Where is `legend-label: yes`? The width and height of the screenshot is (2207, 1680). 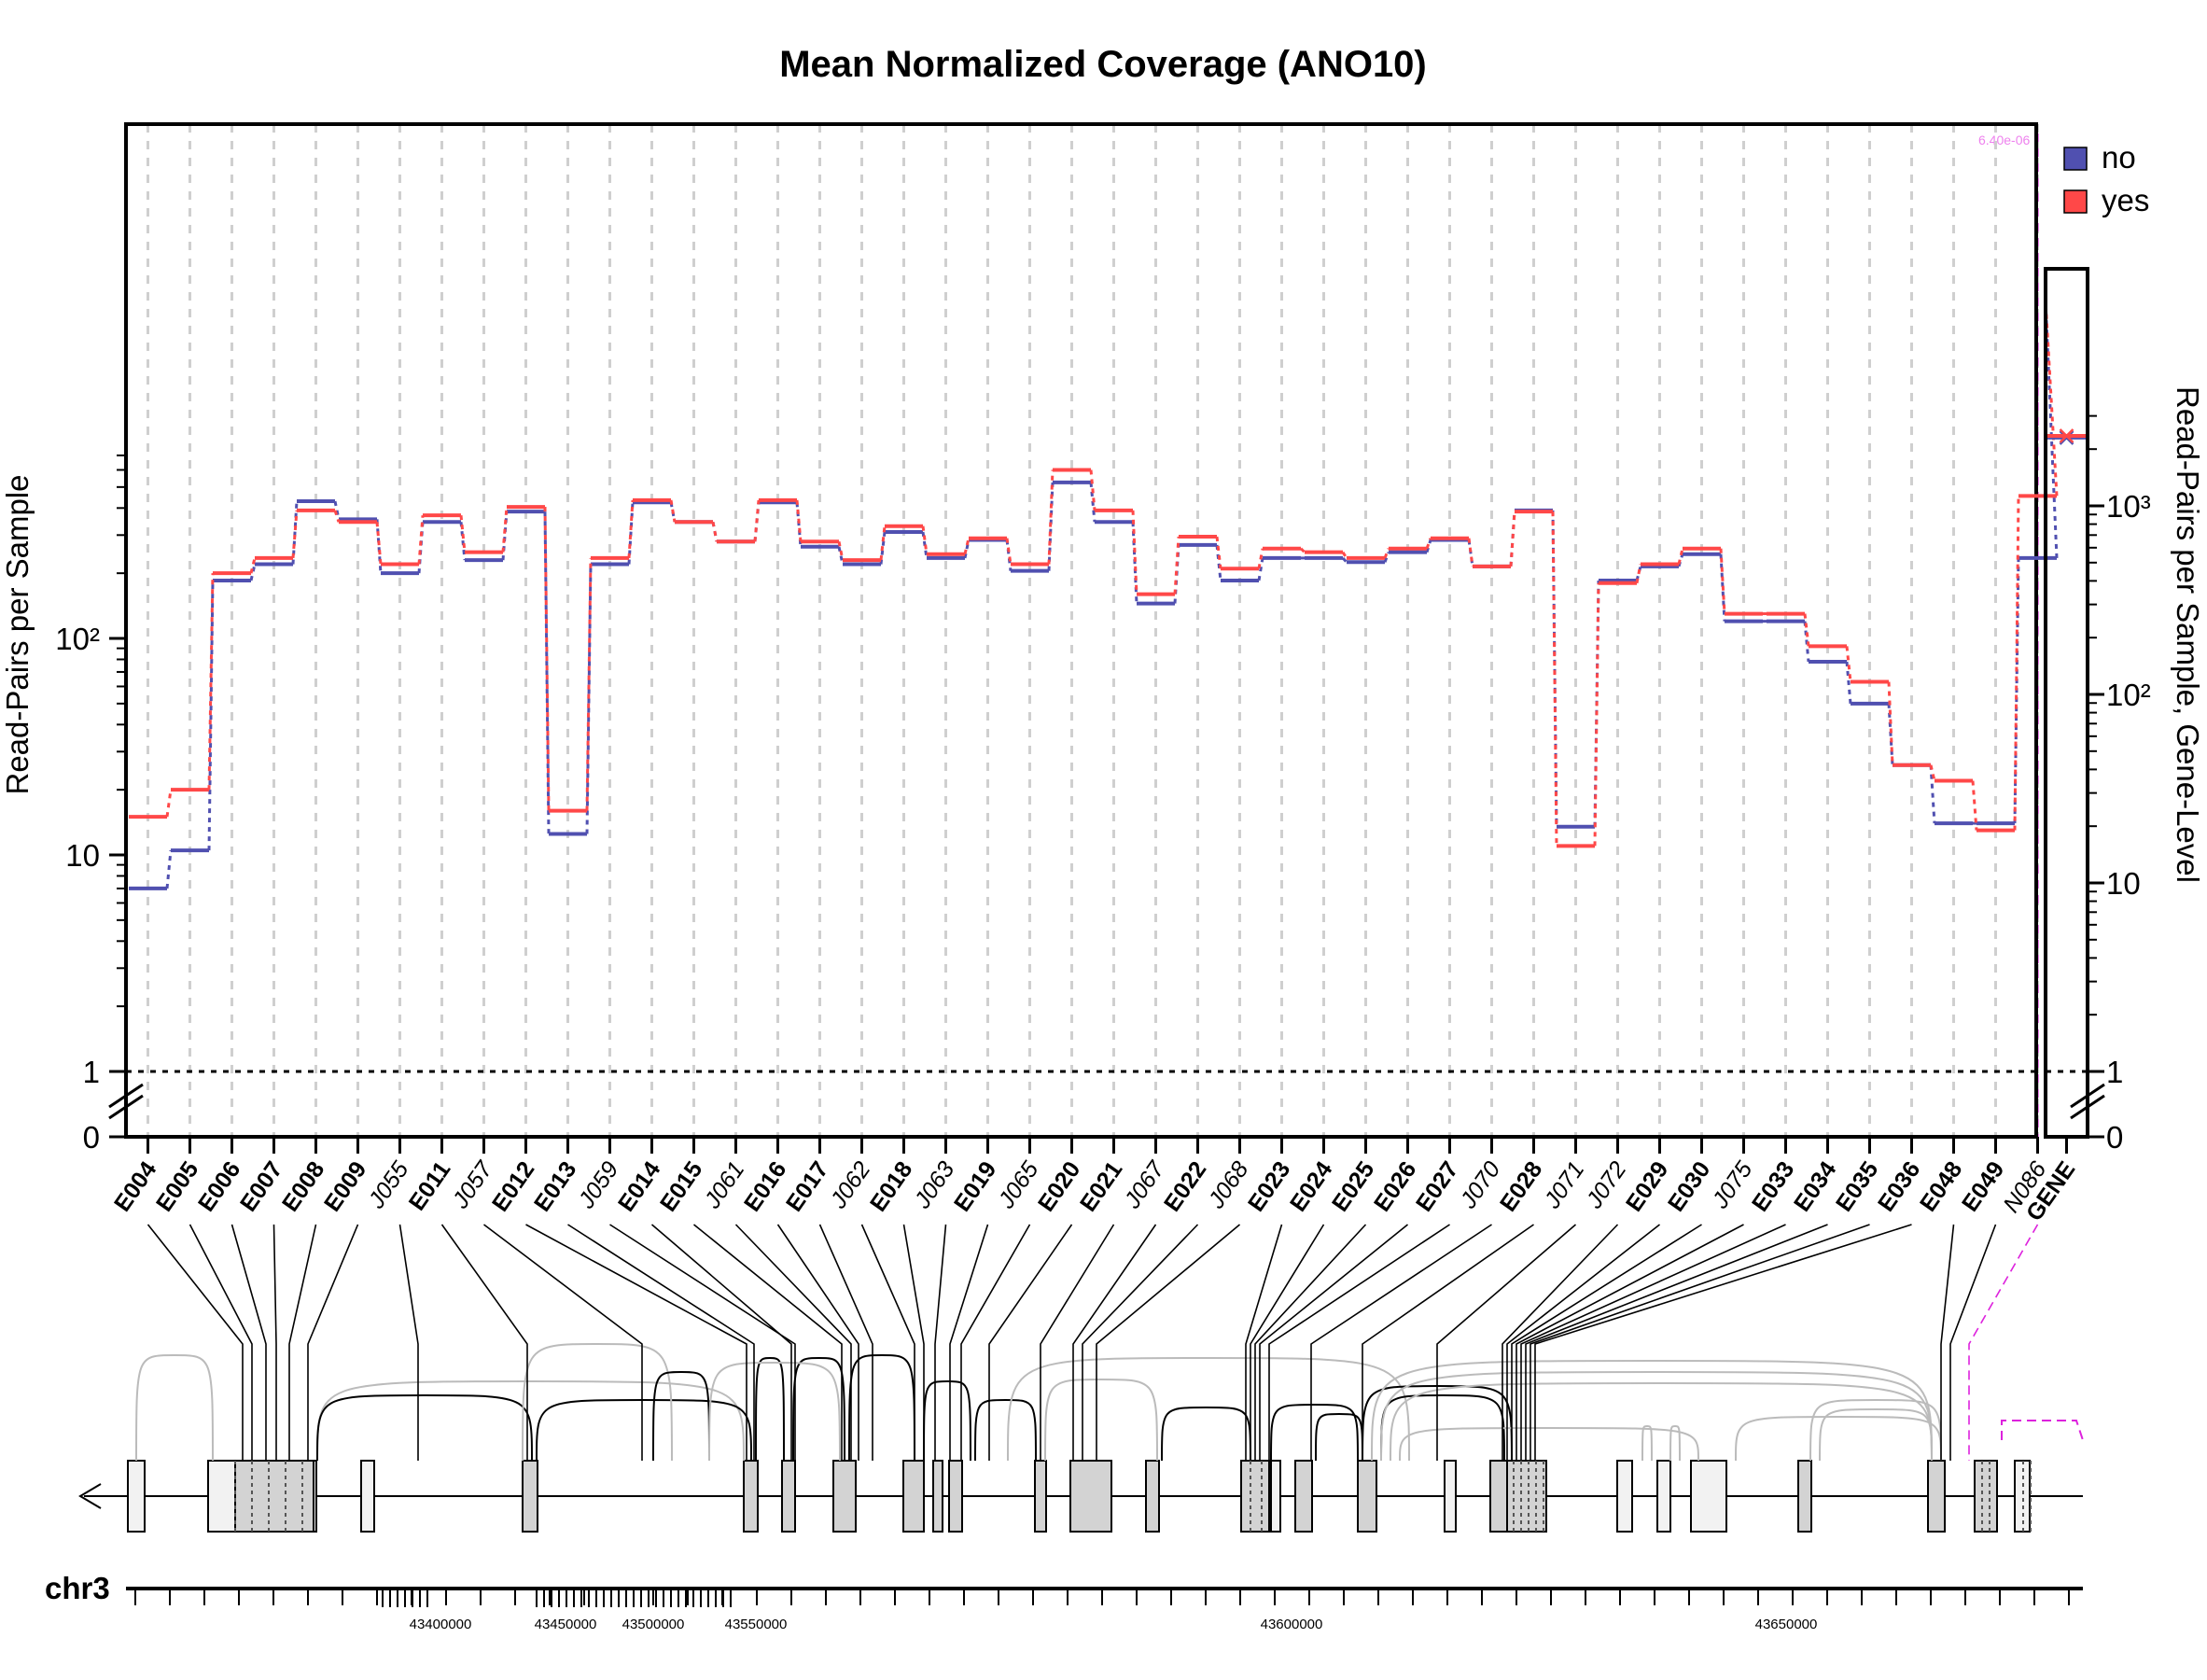 legend-label: yes is located at coordinates (2125, 200).